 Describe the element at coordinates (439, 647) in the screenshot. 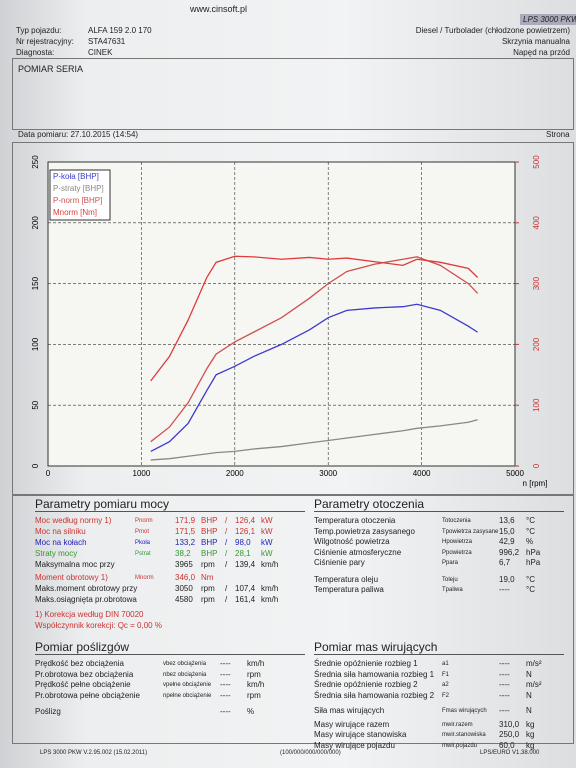

I see `section-title: Pomiar mas wirujących` at that location.